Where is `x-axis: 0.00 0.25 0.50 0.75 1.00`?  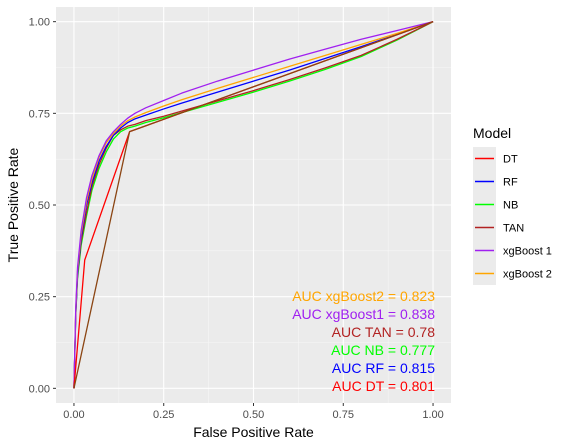 x-axis: 0.00 0.25 0.50 0.75 1.00 is located at coordinates (253, 412).